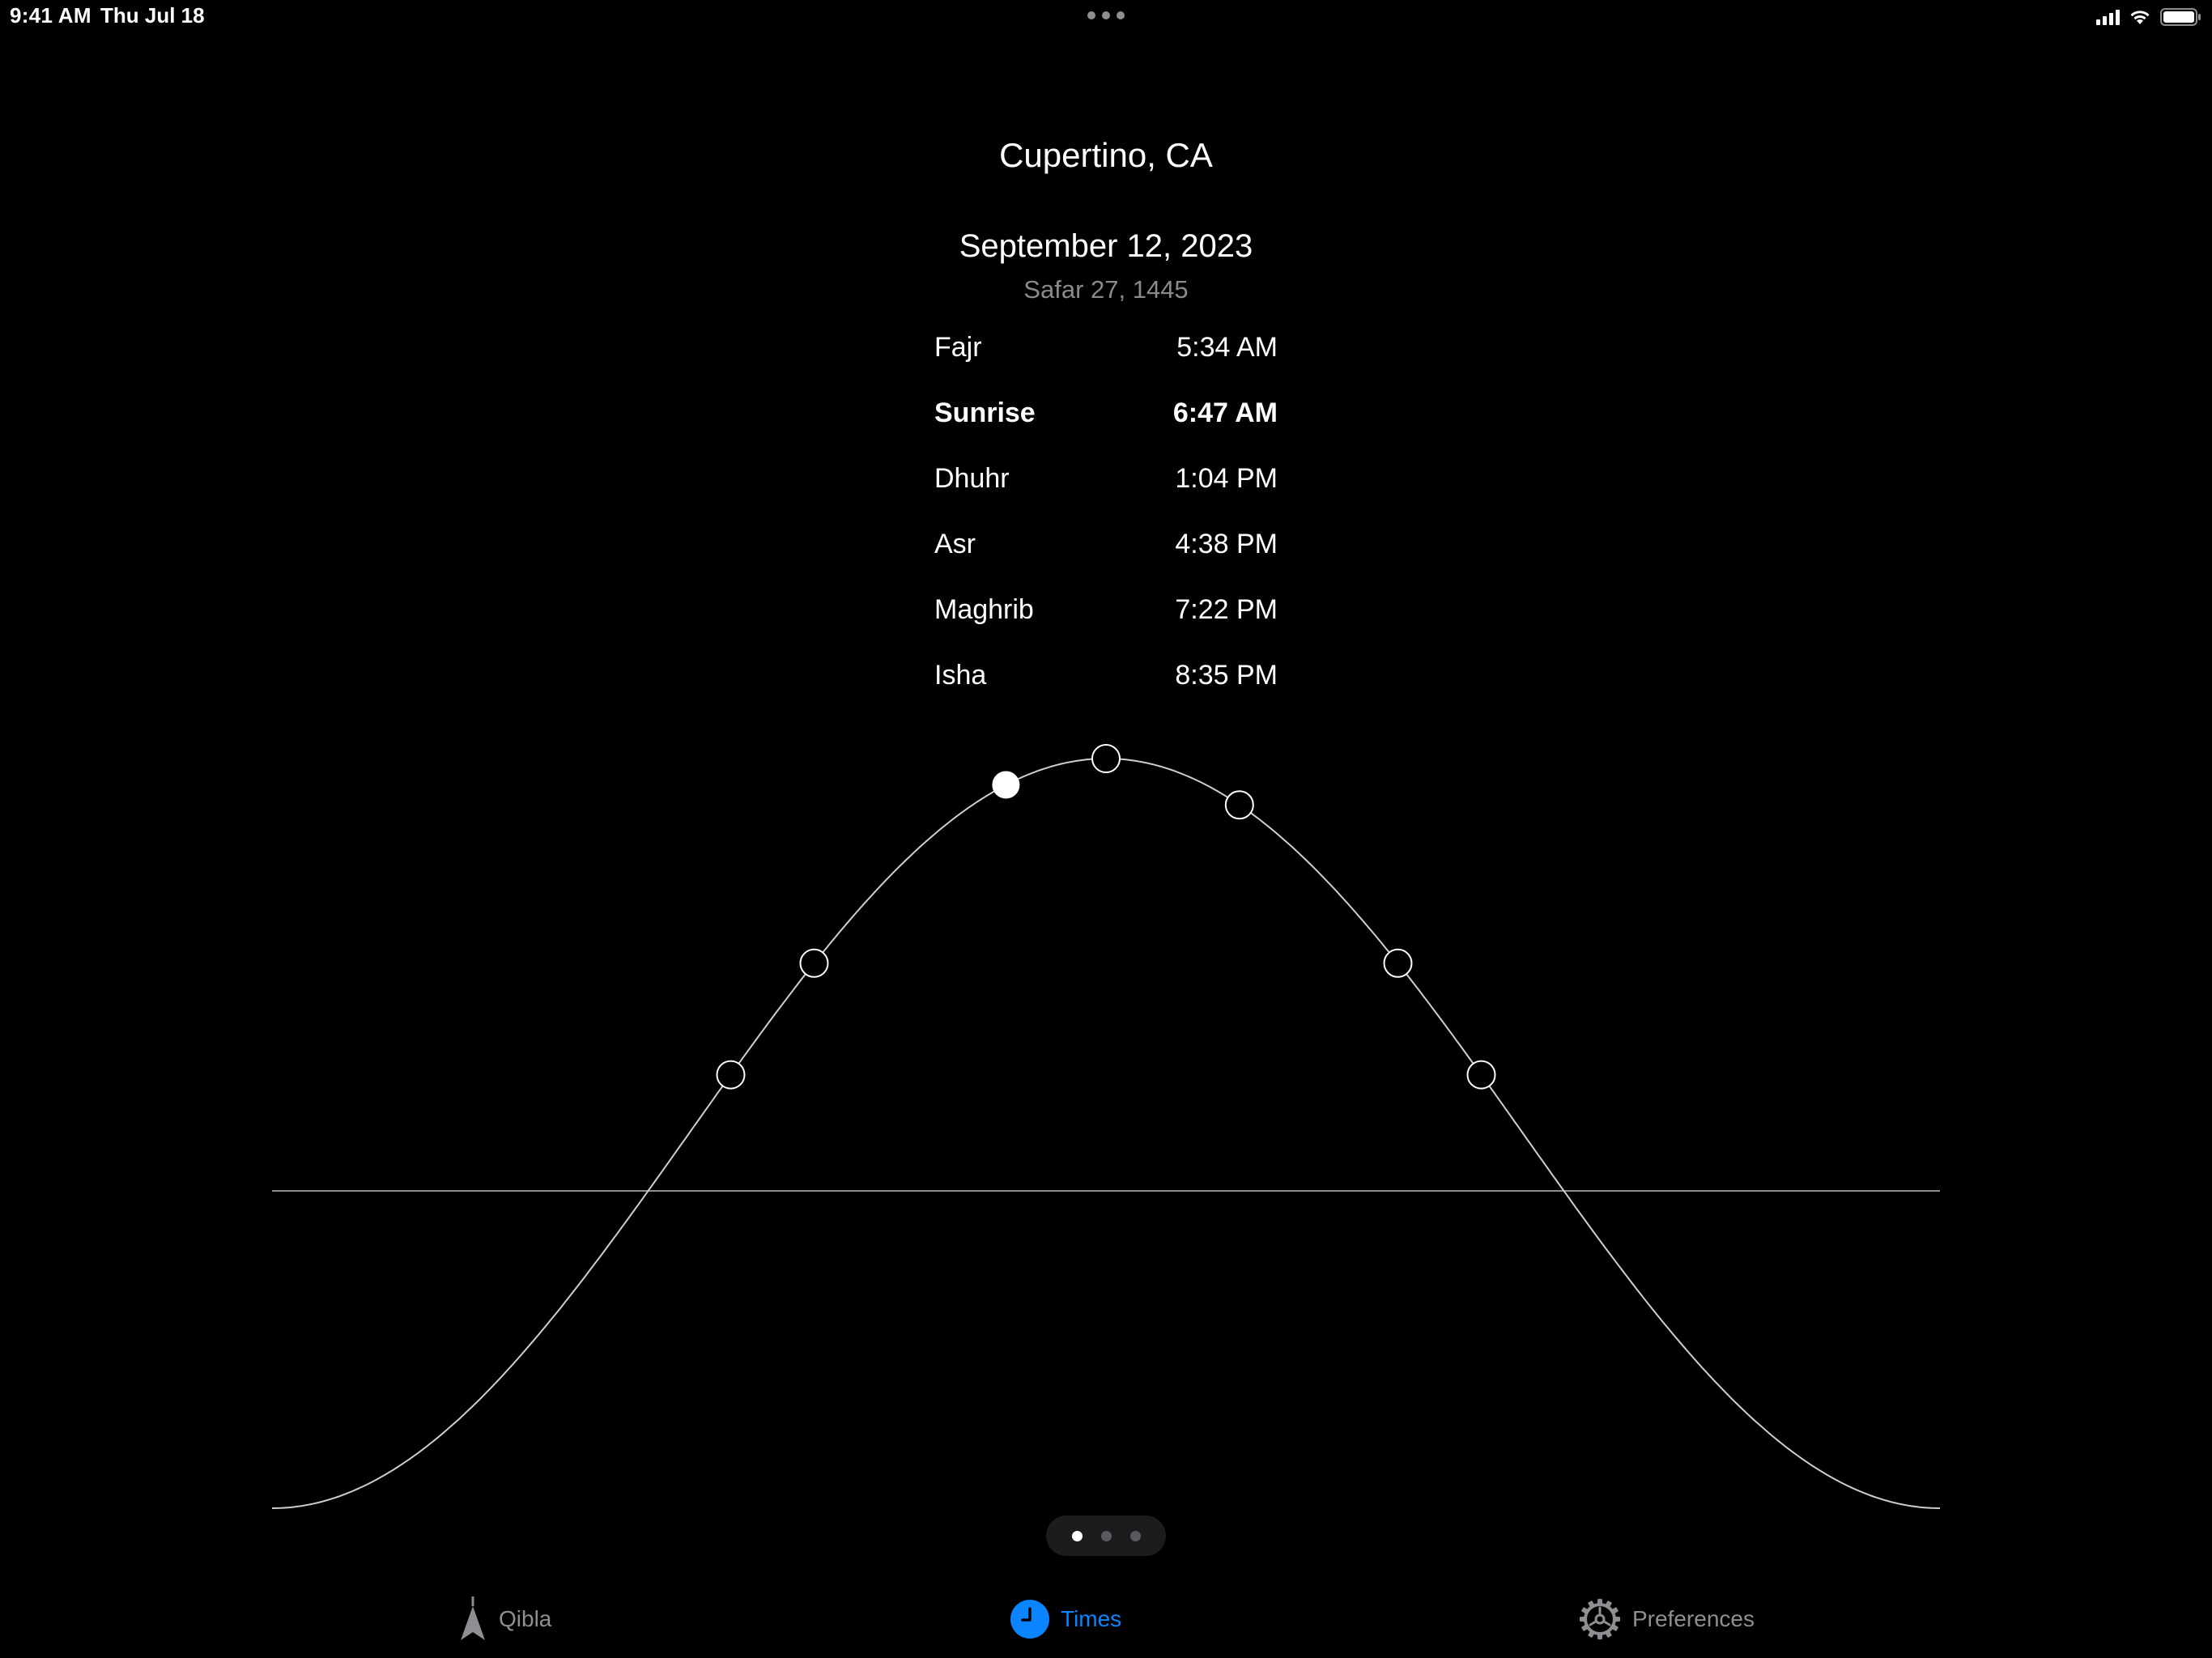  What do you see at coordinates (526, 1618) in the screenshot?
I see `tab-label: Qibla` at bounding box center [526, 1618].